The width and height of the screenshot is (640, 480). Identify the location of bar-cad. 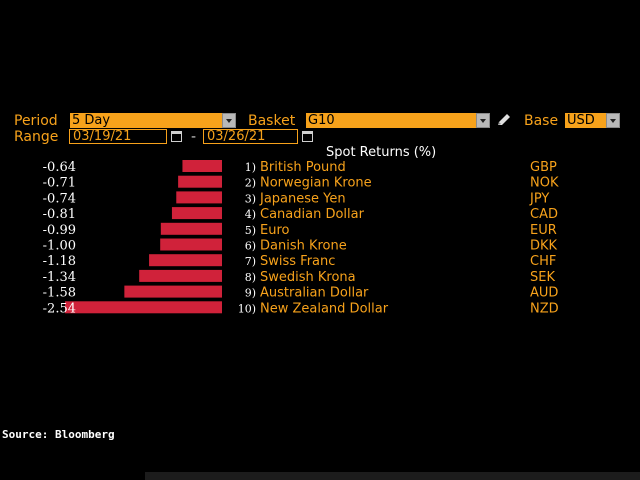
(196, 213).